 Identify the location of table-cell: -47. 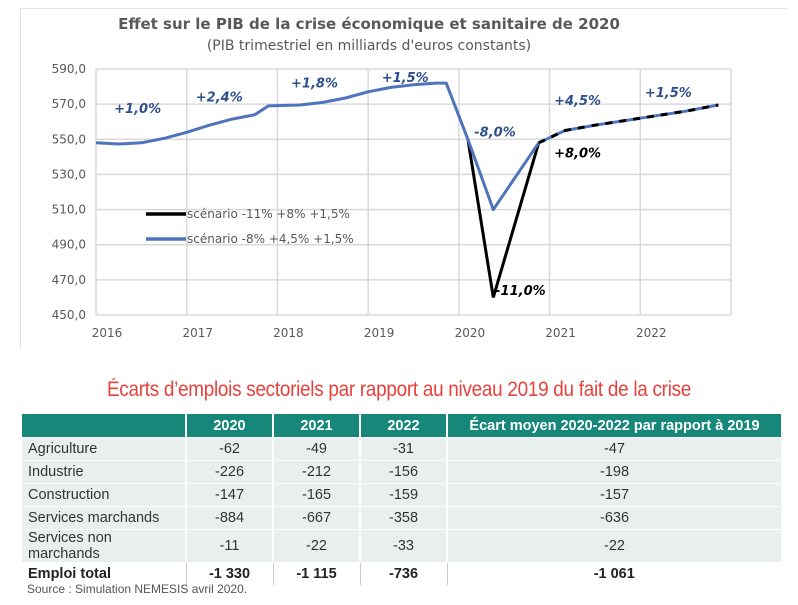
(613, 449).